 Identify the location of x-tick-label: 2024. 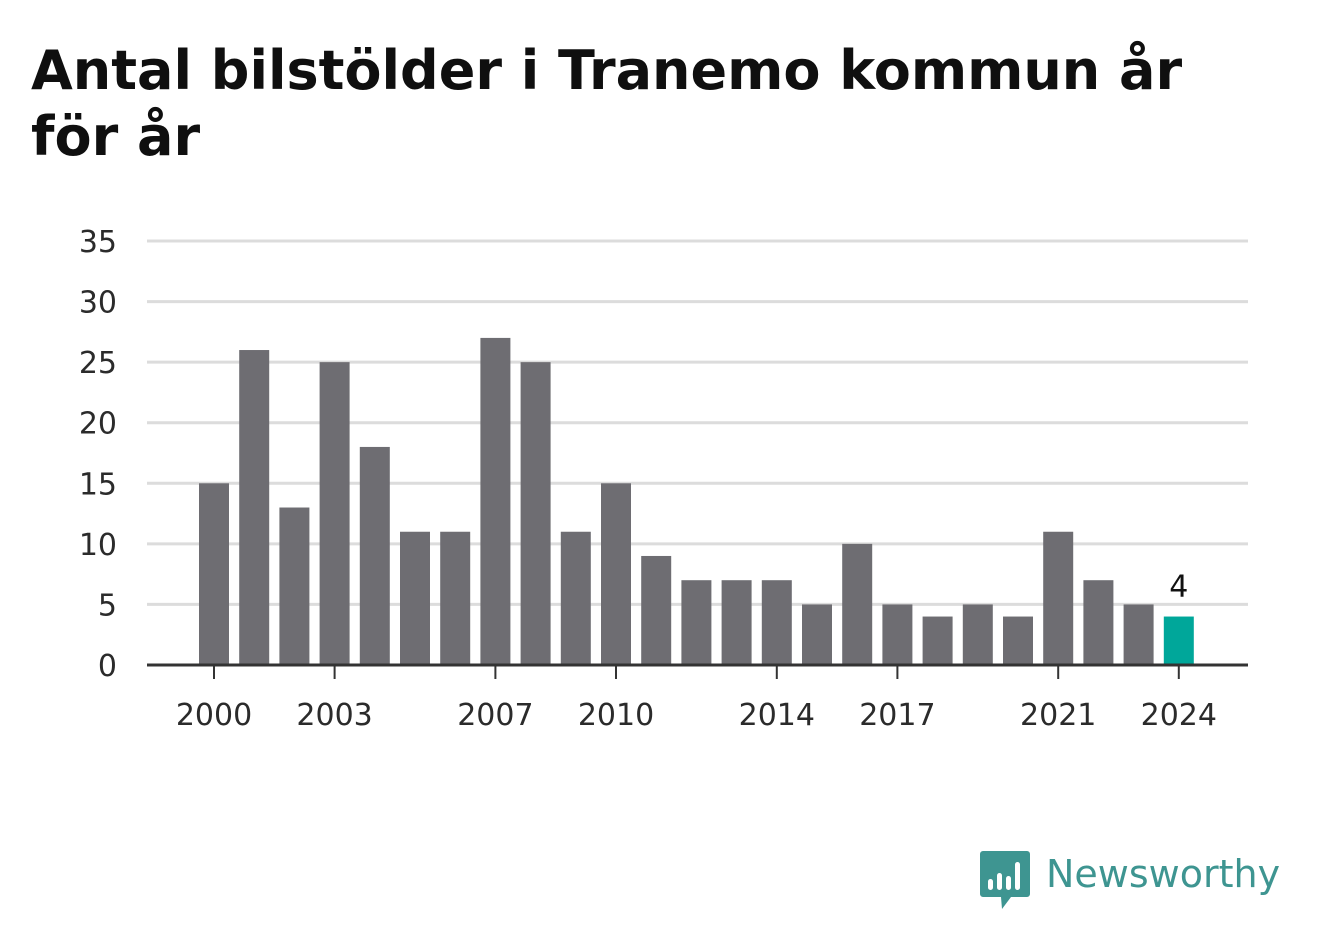
(1179, 715).